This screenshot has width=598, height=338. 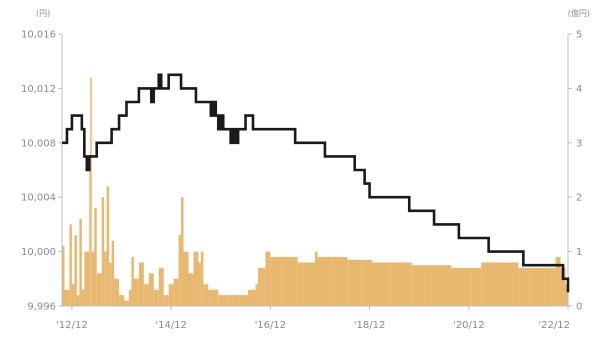 What do you see at coordinates (579, 35) in the screenshot?
I see `right-tick-label: 5` at bounding box center [579, 35].